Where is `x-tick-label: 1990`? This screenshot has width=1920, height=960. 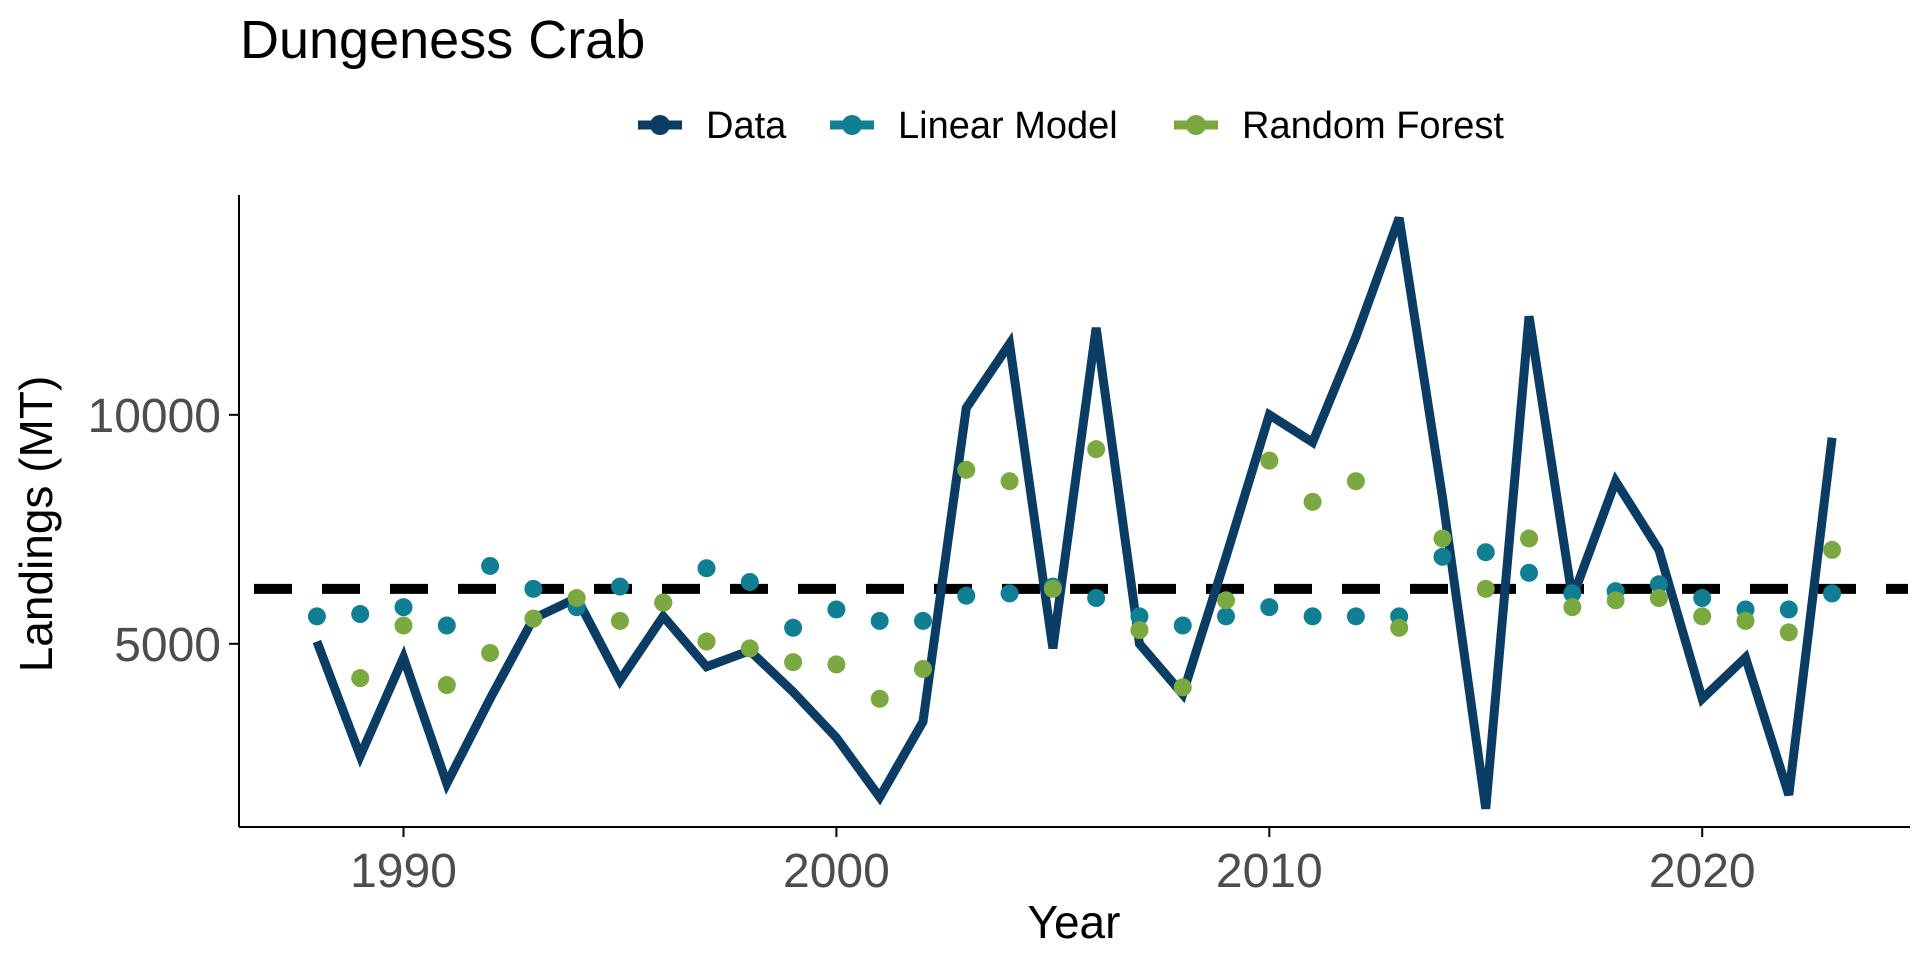
x-tick-label: 1990 is located at coordinates (403, 871).